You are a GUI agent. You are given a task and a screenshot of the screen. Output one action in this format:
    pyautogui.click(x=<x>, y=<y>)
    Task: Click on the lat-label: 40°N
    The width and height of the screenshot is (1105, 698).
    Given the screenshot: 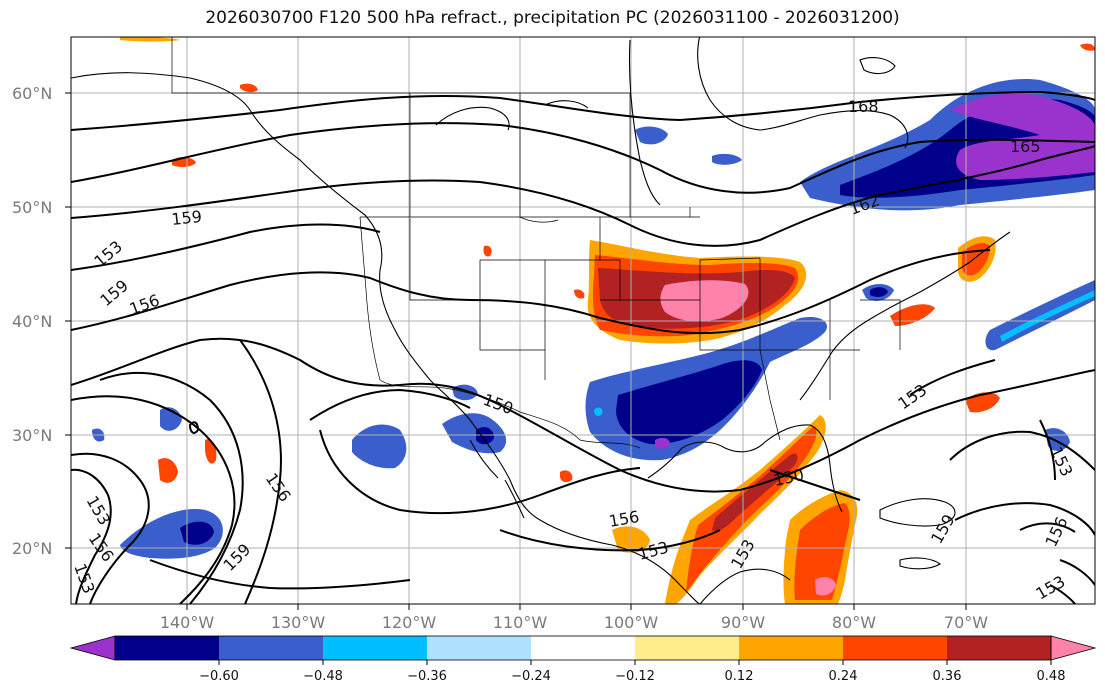 What is the action you would take?
    pyautogui.click(x=32, y=321)
    